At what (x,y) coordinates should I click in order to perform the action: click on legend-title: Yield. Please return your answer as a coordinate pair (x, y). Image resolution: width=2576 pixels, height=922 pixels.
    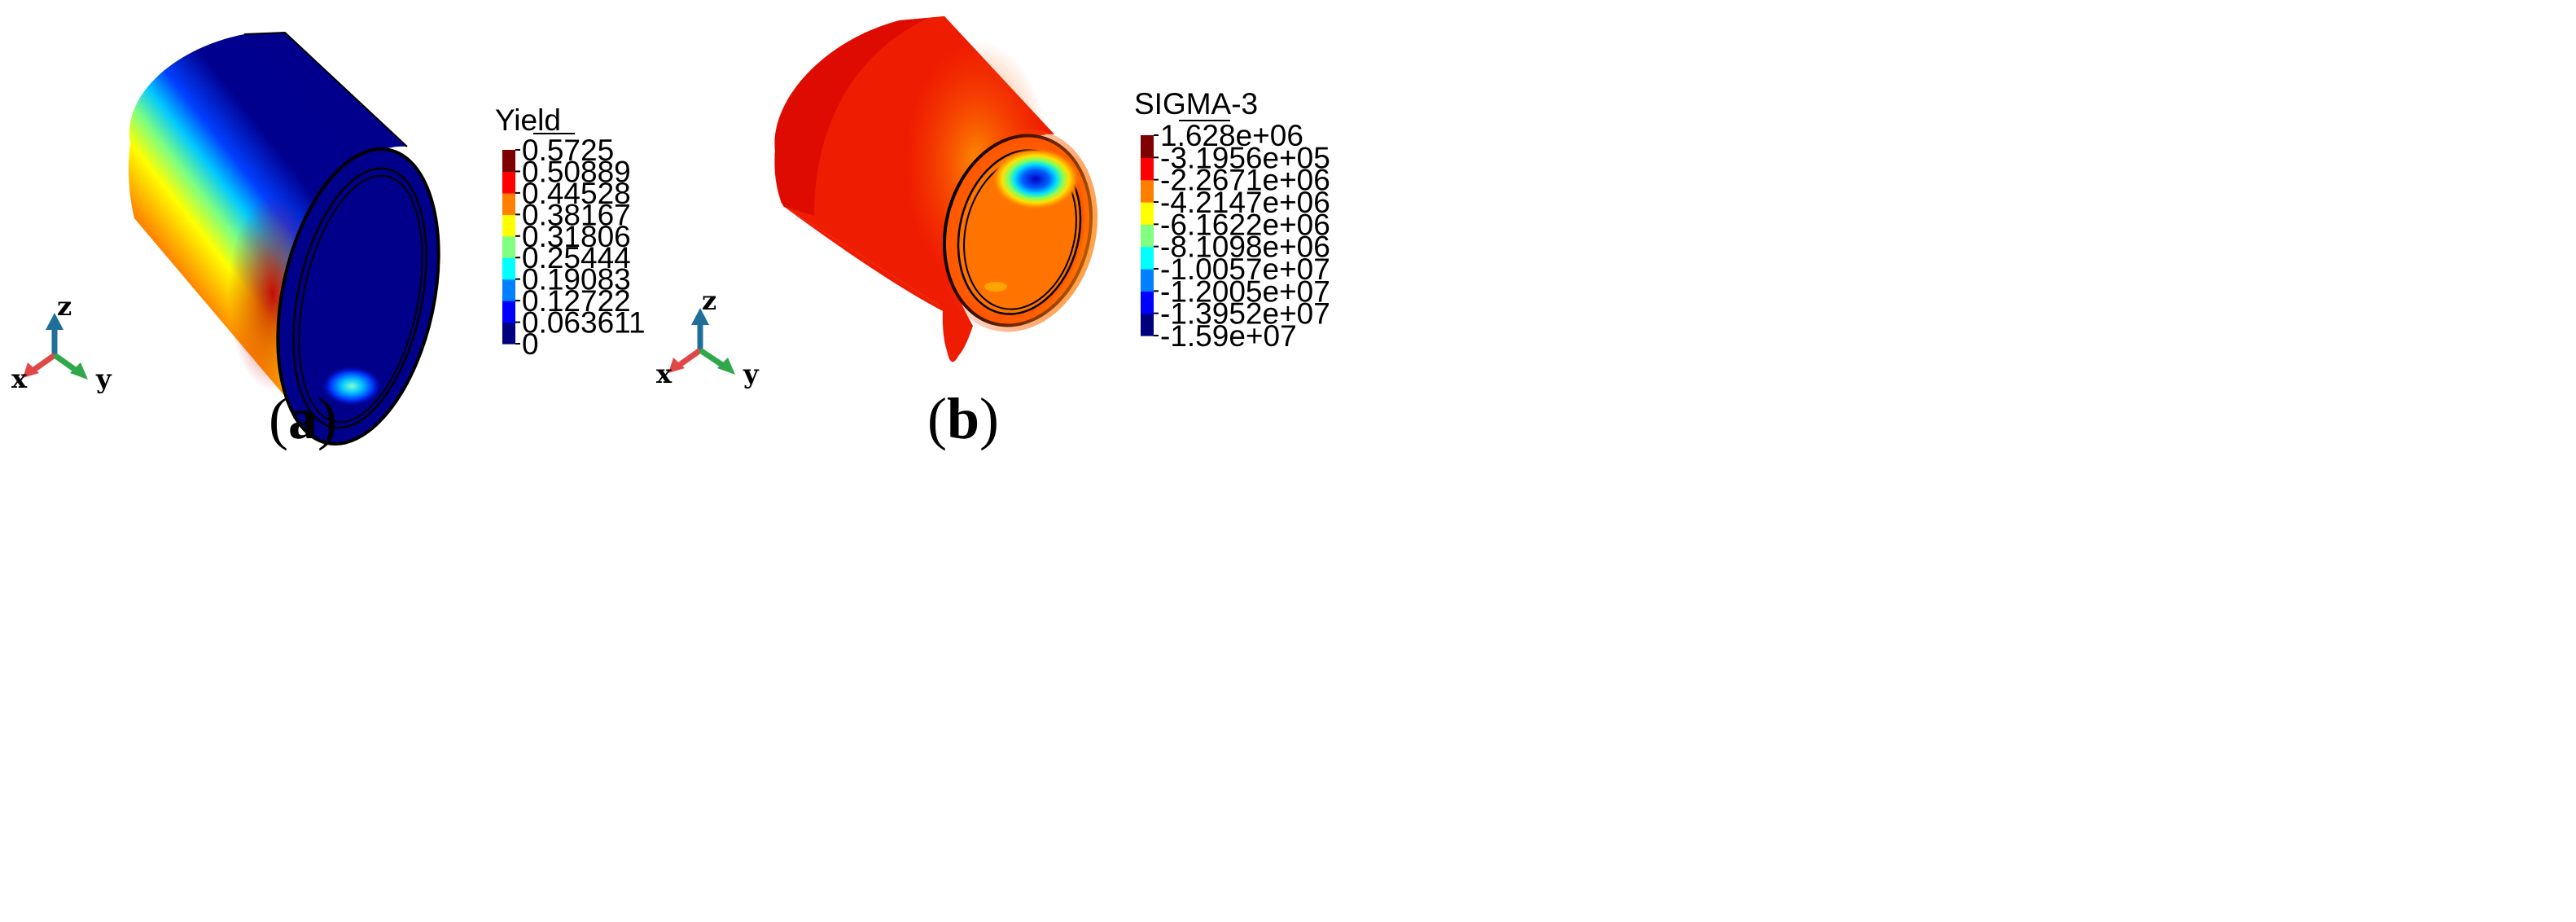
    Looking at the image, I should click on (528, 120).